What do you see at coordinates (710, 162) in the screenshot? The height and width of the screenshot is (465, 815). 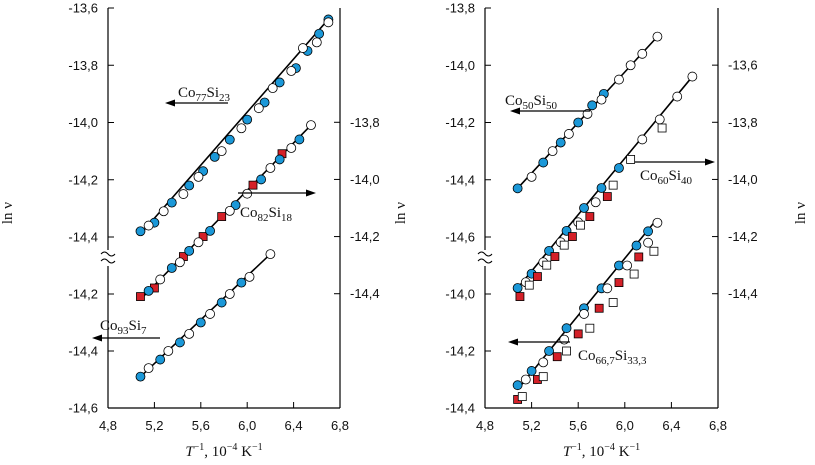 I see `arrow-head` at bounding box center [710, 162].